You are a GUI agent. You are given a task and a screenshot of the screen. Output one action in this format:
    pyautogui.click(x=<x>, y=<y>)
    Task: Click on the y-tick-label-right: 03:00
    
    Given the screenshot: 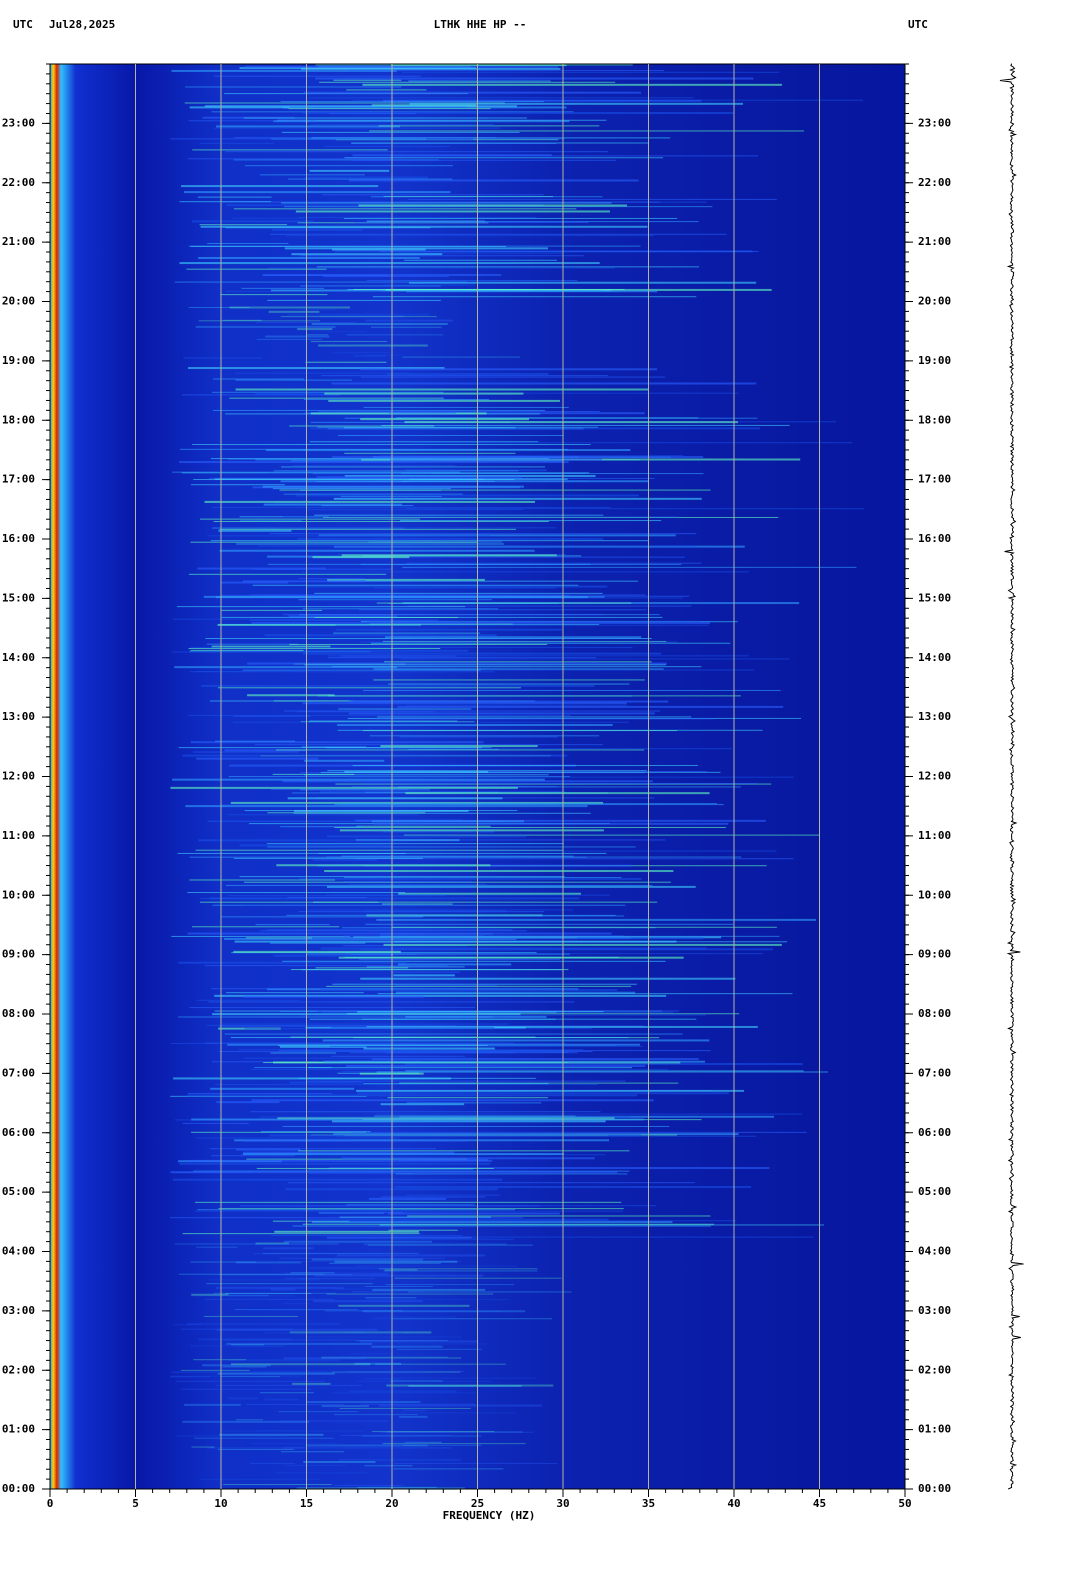 What is the action you would take?
    pyautogui.click(x=934, y=1310)
    